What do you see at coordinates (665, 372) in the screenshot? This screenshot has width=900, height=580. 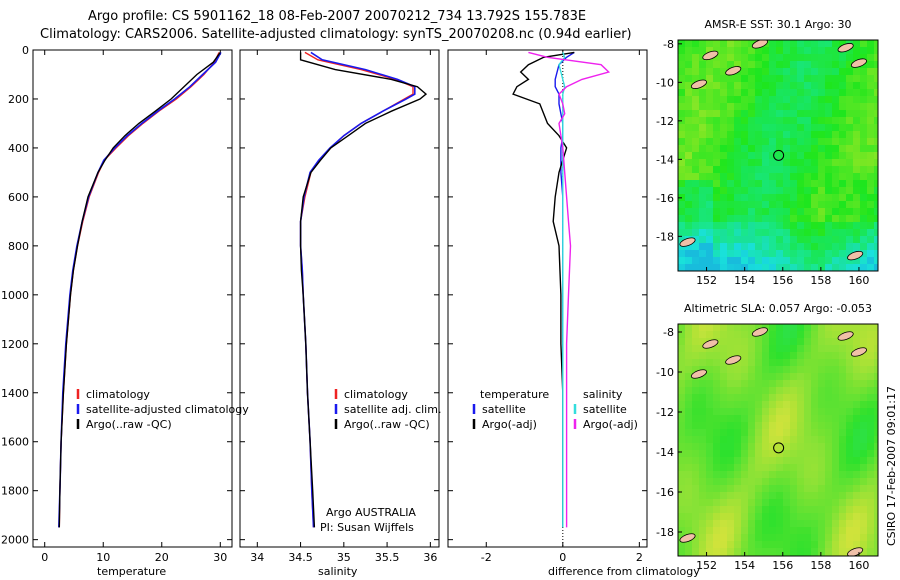 I see `y-tick-label: -10` at bounding box center [665, 372].